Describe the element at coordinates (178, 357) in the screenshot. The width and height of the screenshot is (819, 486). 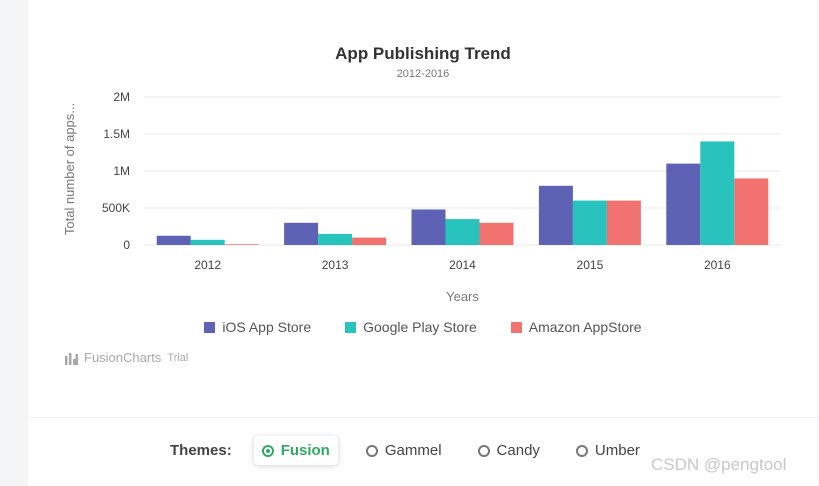
I see `brand-trial: Trial` at that location.